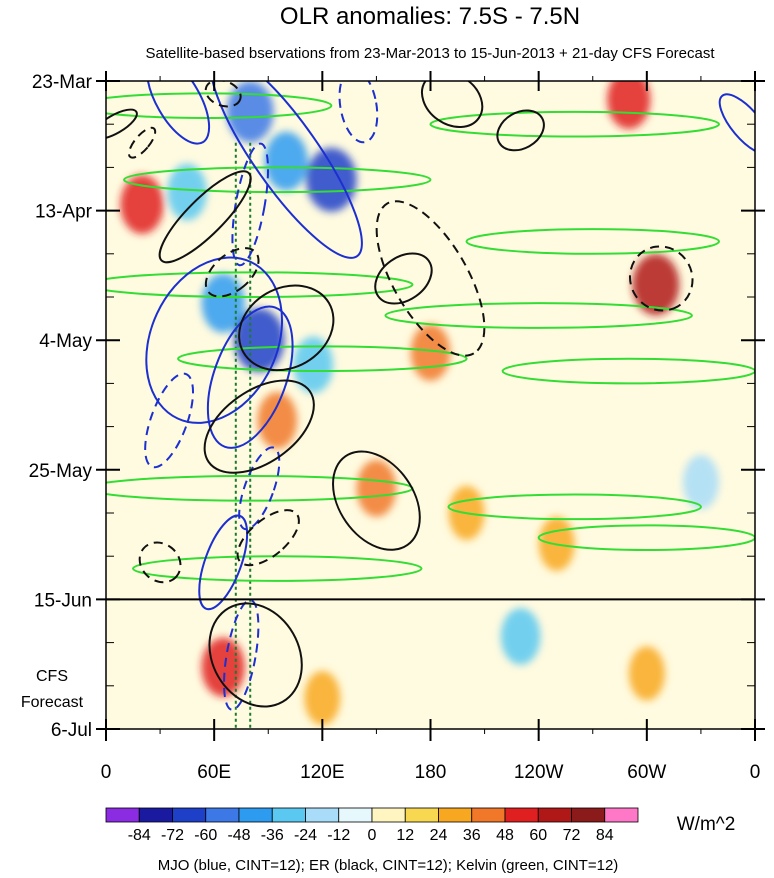 This screenshot has width=774, height=878. I want to click on colorbar-tick-label: -48, so click(238, 835).